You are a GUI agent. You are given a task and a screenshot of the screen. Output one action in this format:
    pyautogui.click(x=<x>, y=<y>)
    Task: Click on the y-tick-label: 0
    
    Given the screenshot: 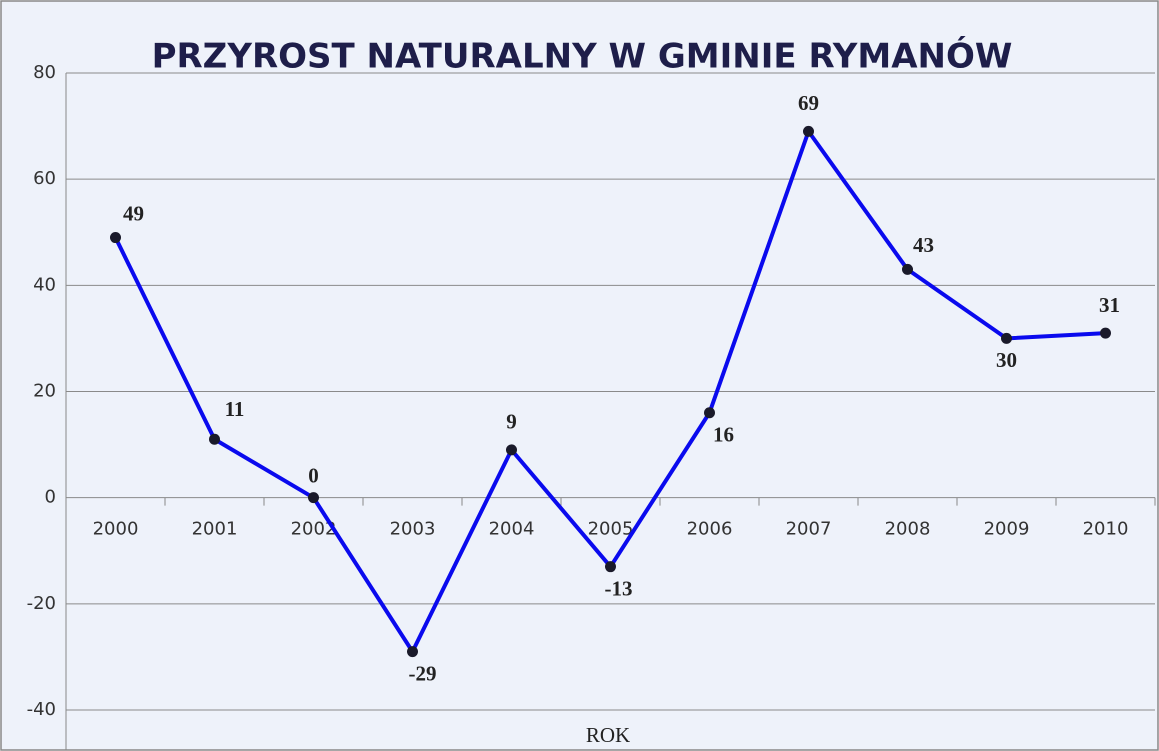 What is the action you would take?
    pyautogui.click(x=50, y=497)
    